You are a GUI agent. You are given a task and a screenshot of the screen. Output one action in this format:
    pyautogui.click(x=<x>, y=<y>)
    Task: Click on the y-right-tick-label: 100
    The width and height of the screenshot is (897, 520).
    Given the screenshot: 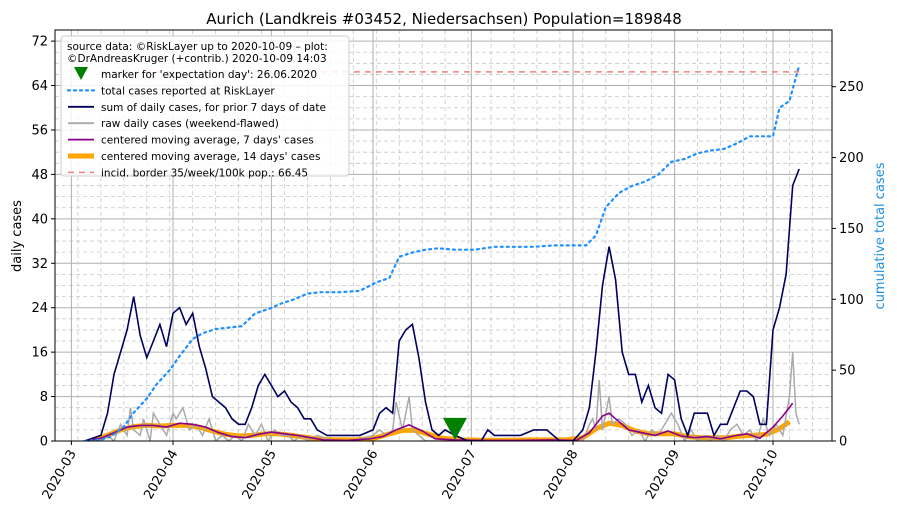 What is the action you would take?
    pyautogui.click(x=851, y=300)
    